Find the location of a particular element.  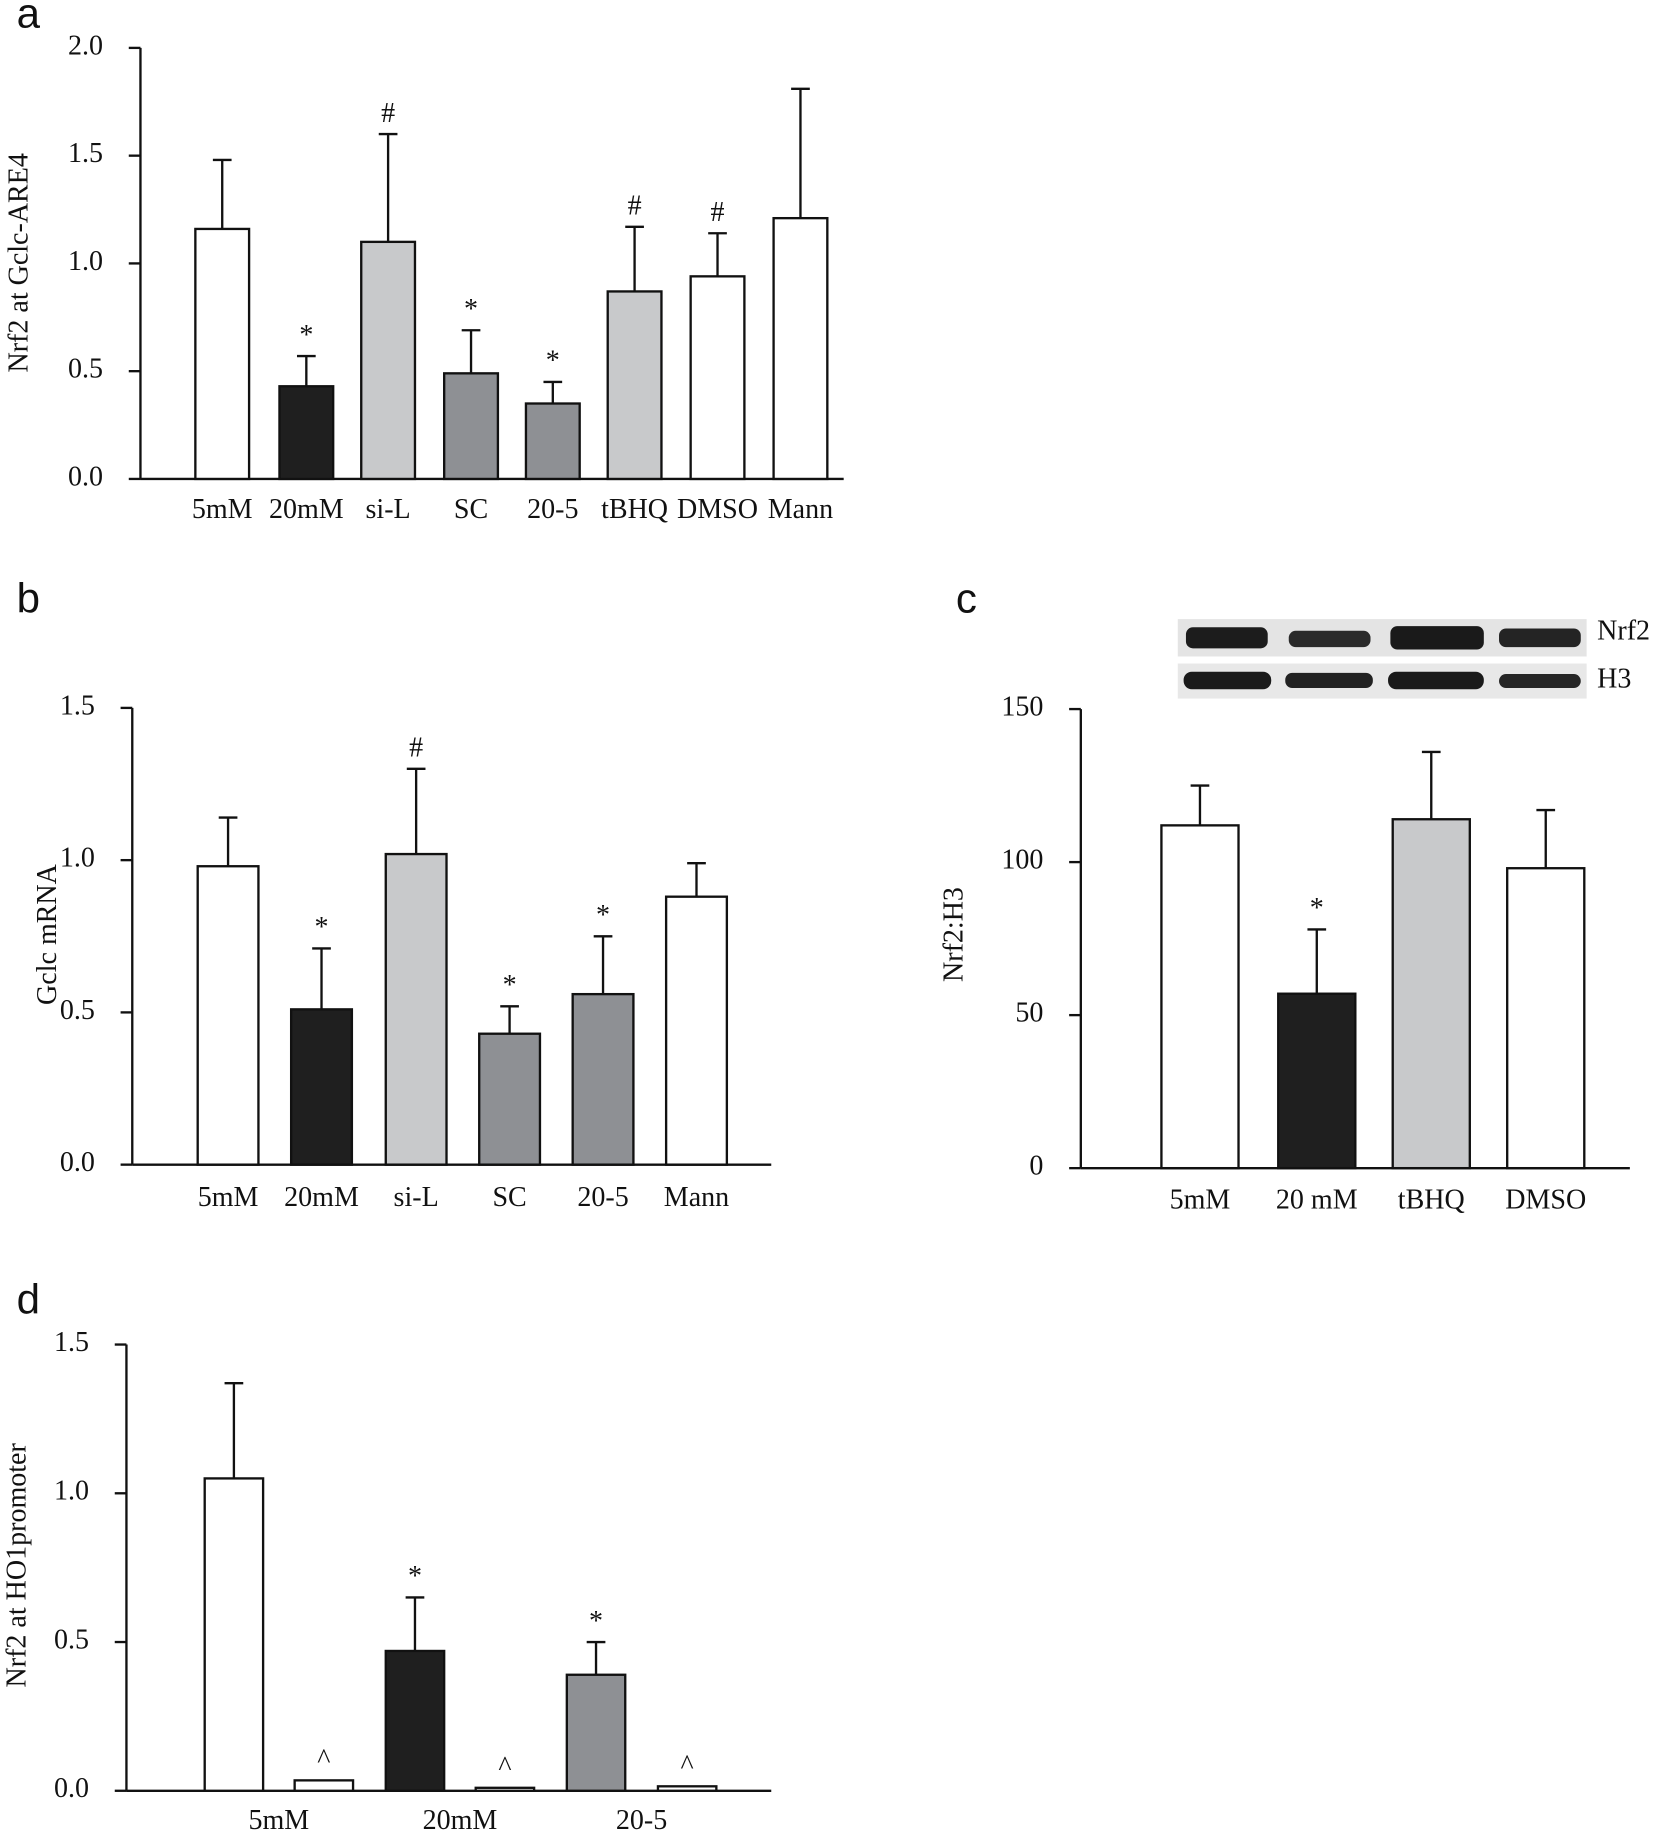

blot-label: H3 is located at coordinates (1614, 678).